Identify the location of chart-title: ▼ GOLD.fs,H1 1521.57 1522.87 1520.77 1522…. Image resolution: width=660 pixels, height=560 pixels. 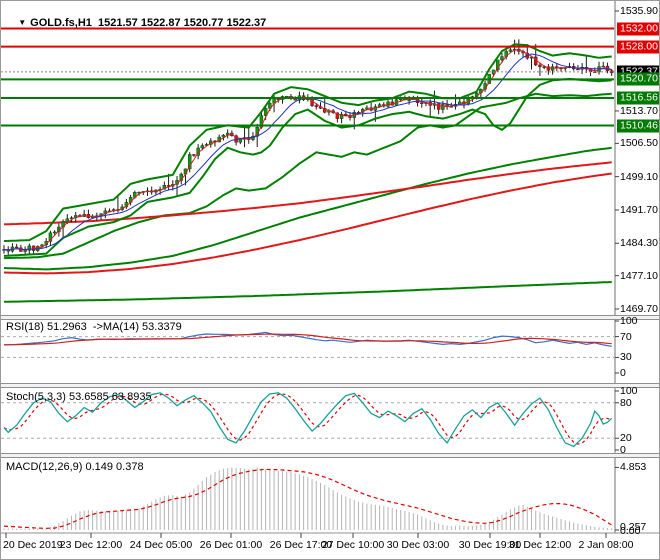
(136, 23).